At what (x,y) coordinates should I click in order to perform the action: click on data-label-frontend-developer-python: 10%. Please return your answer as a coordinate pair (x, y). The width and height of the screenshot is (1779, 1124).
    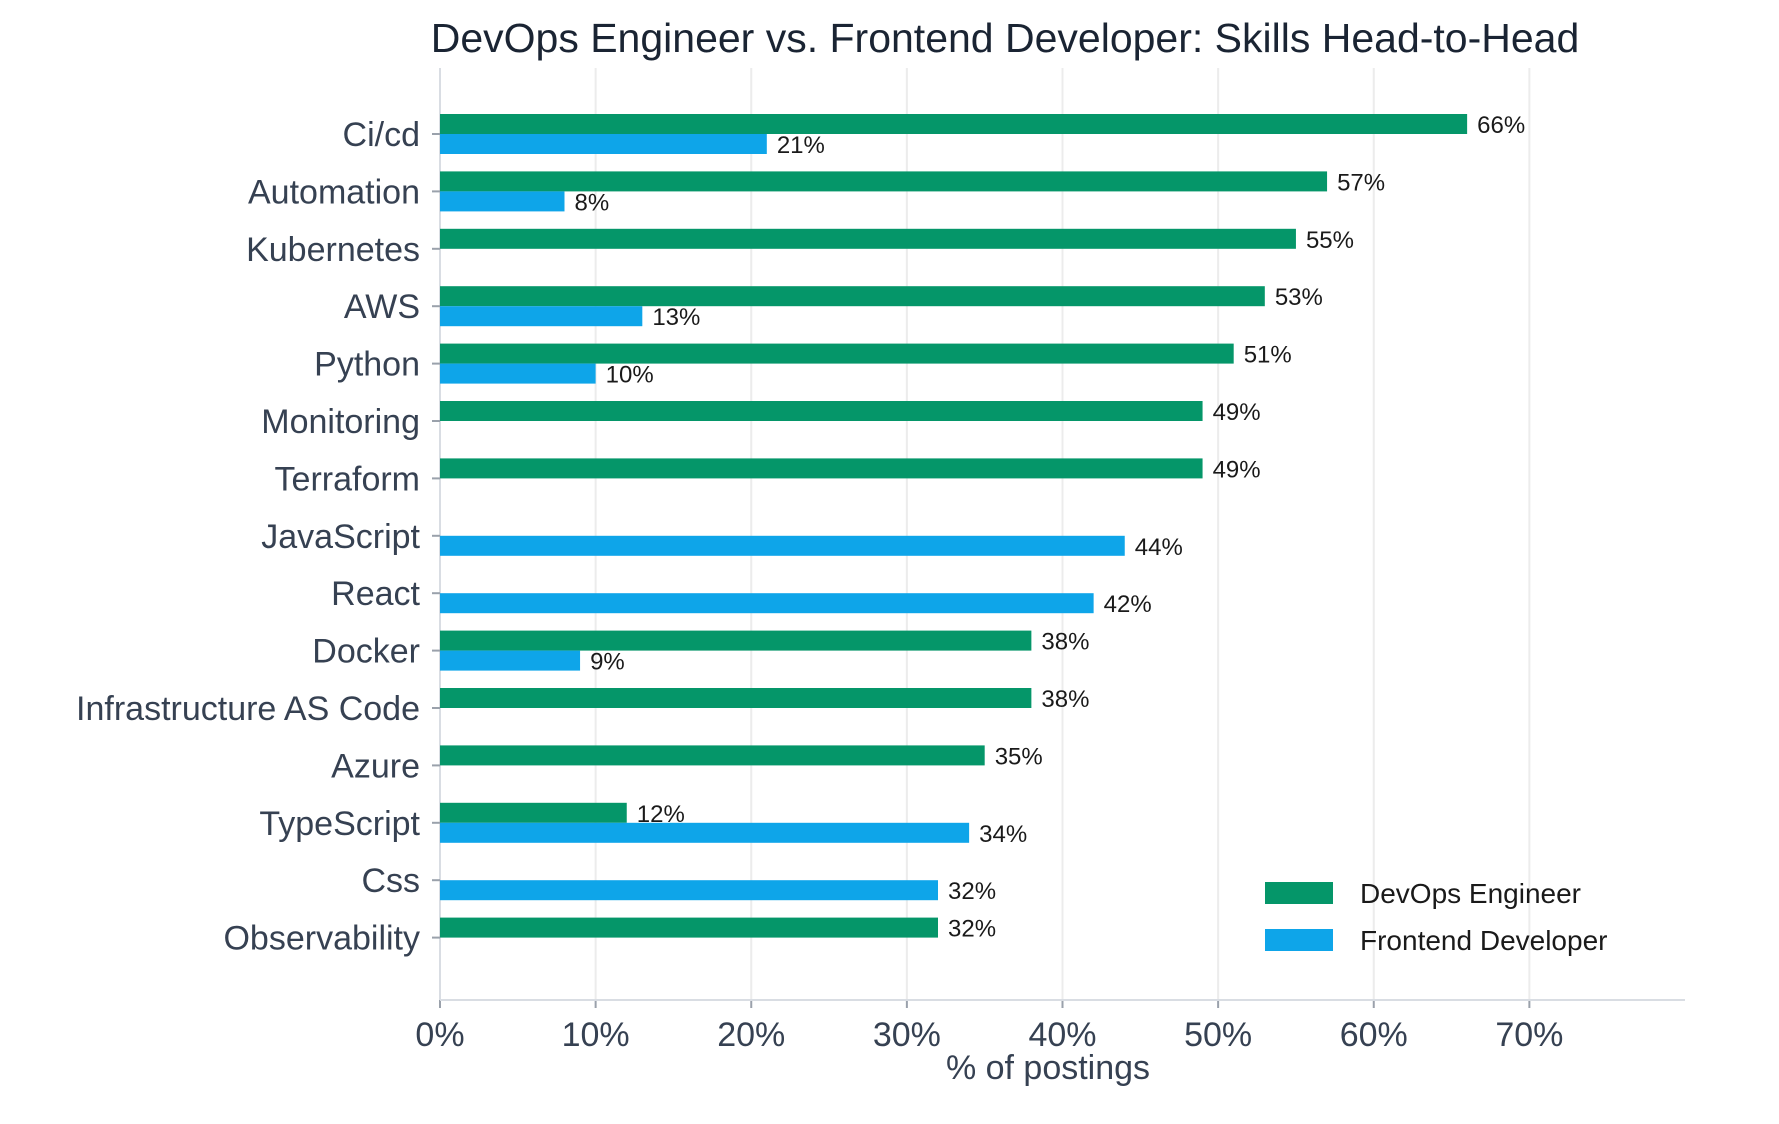
    Looking at the image, I should click on (630, 375).